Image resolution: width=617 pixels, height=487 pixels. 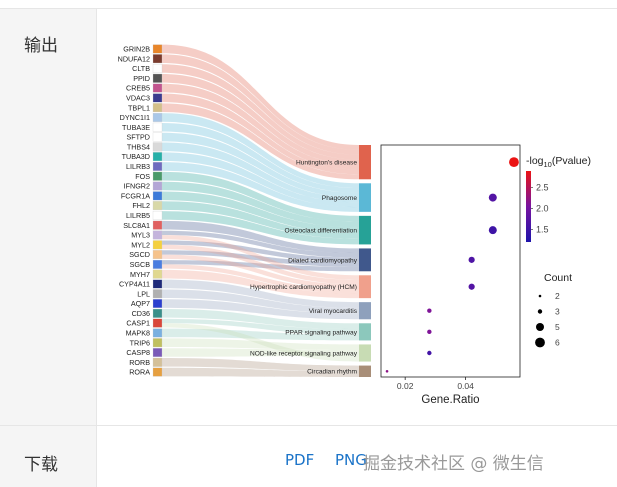 I want to click on dot-plot-frame, so click(x=450, y=261).